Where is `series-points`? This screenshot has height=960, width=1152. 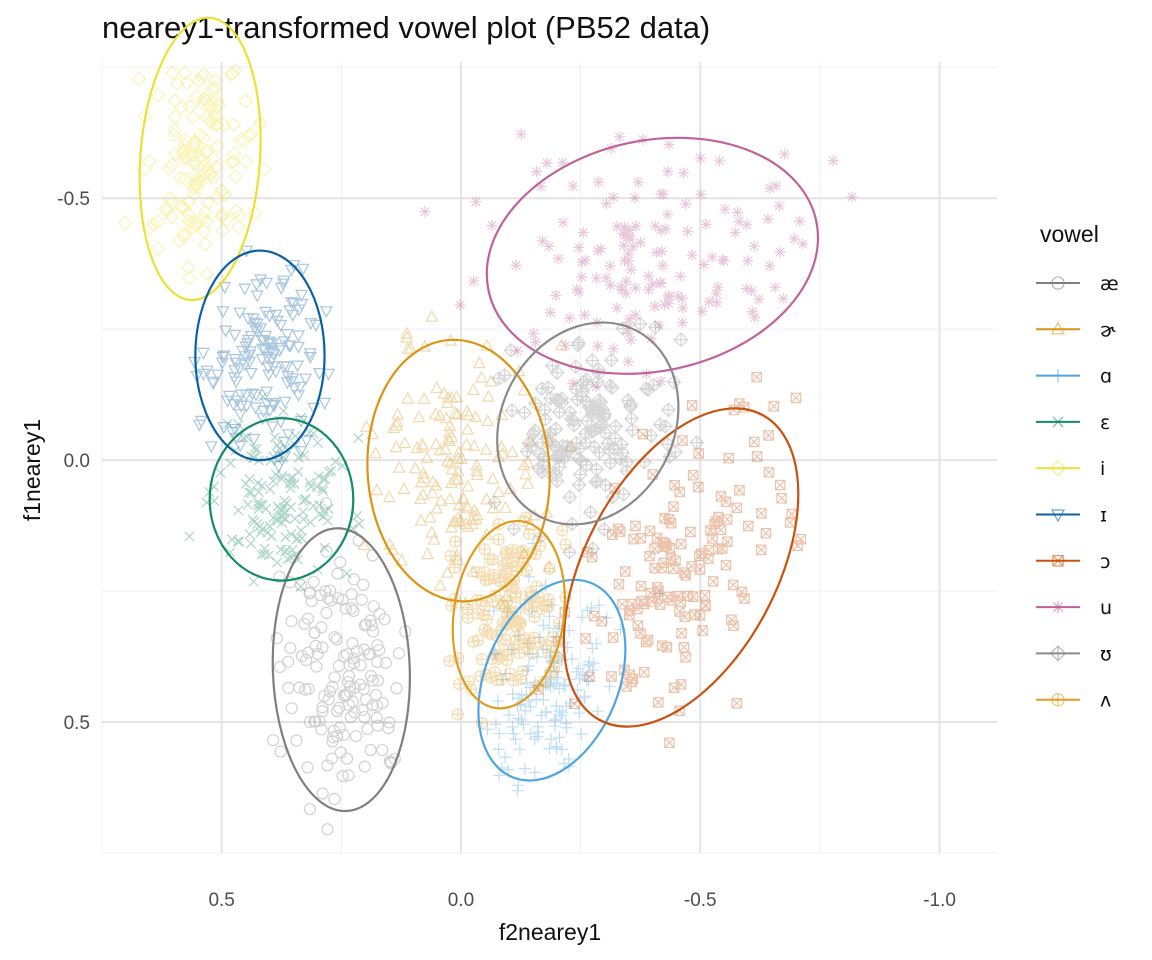
series-points is located at coordinates (339, 666).